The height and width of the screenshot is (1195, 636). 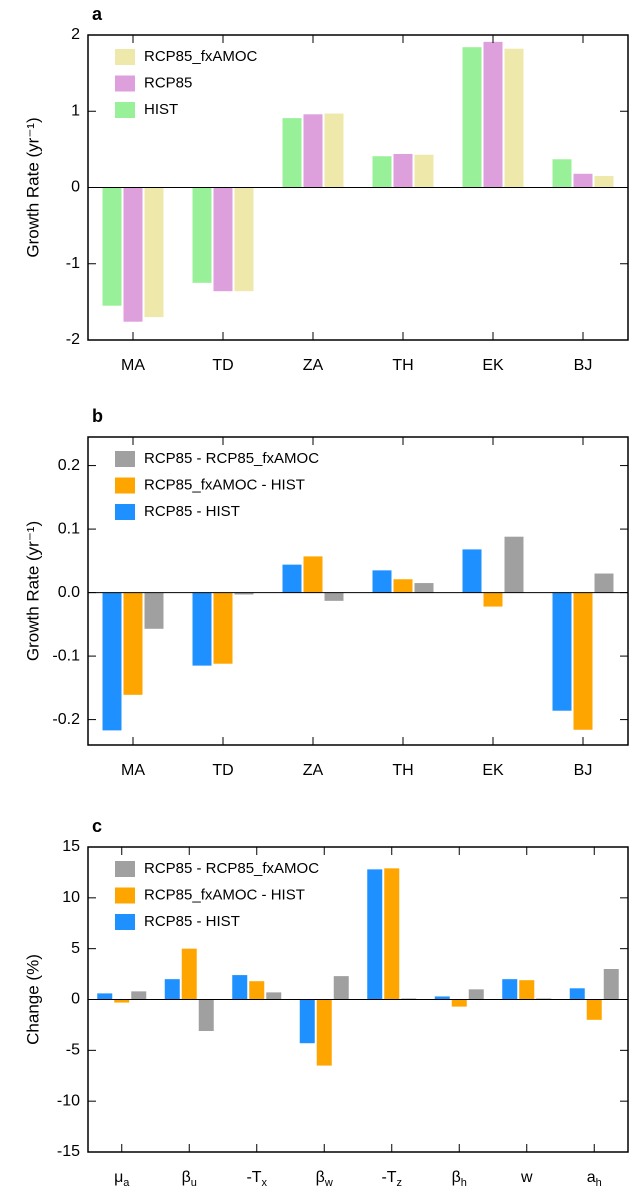 I want to click on y-tick-label: 15, so click(x=71, y=846).